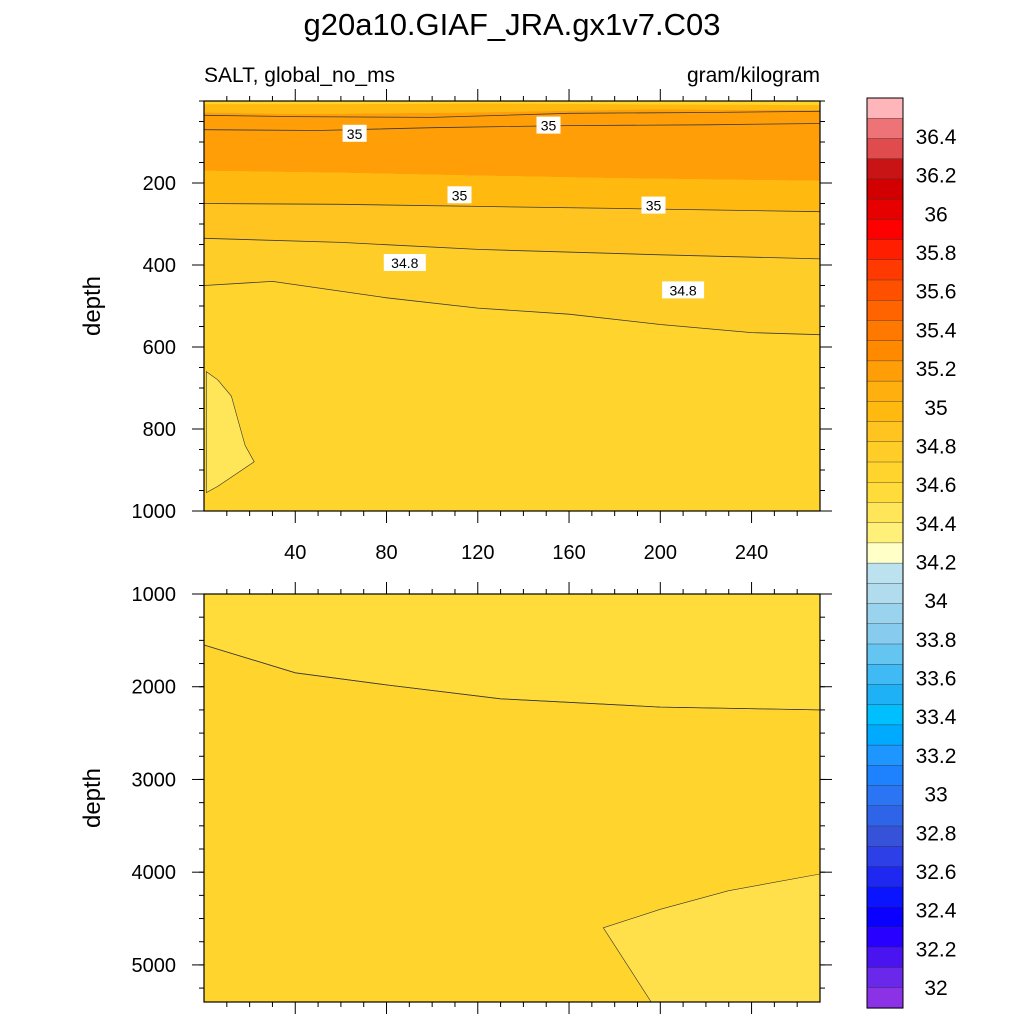  Describe the element at coordinates (159, 266) in the screenshot. I see `y-tick-label: 400` at that location.